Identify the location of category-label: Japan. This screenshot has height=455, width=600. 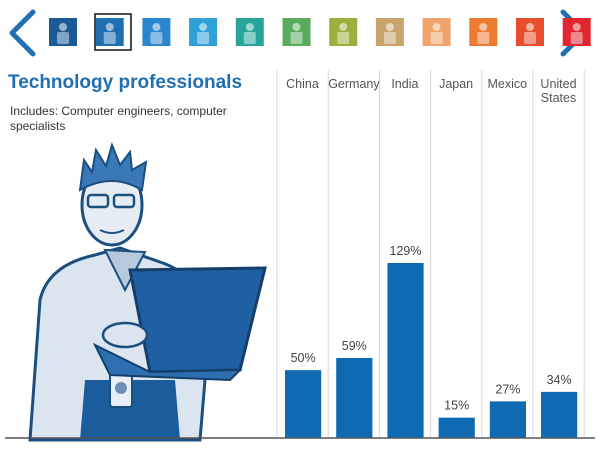
(456, 84).